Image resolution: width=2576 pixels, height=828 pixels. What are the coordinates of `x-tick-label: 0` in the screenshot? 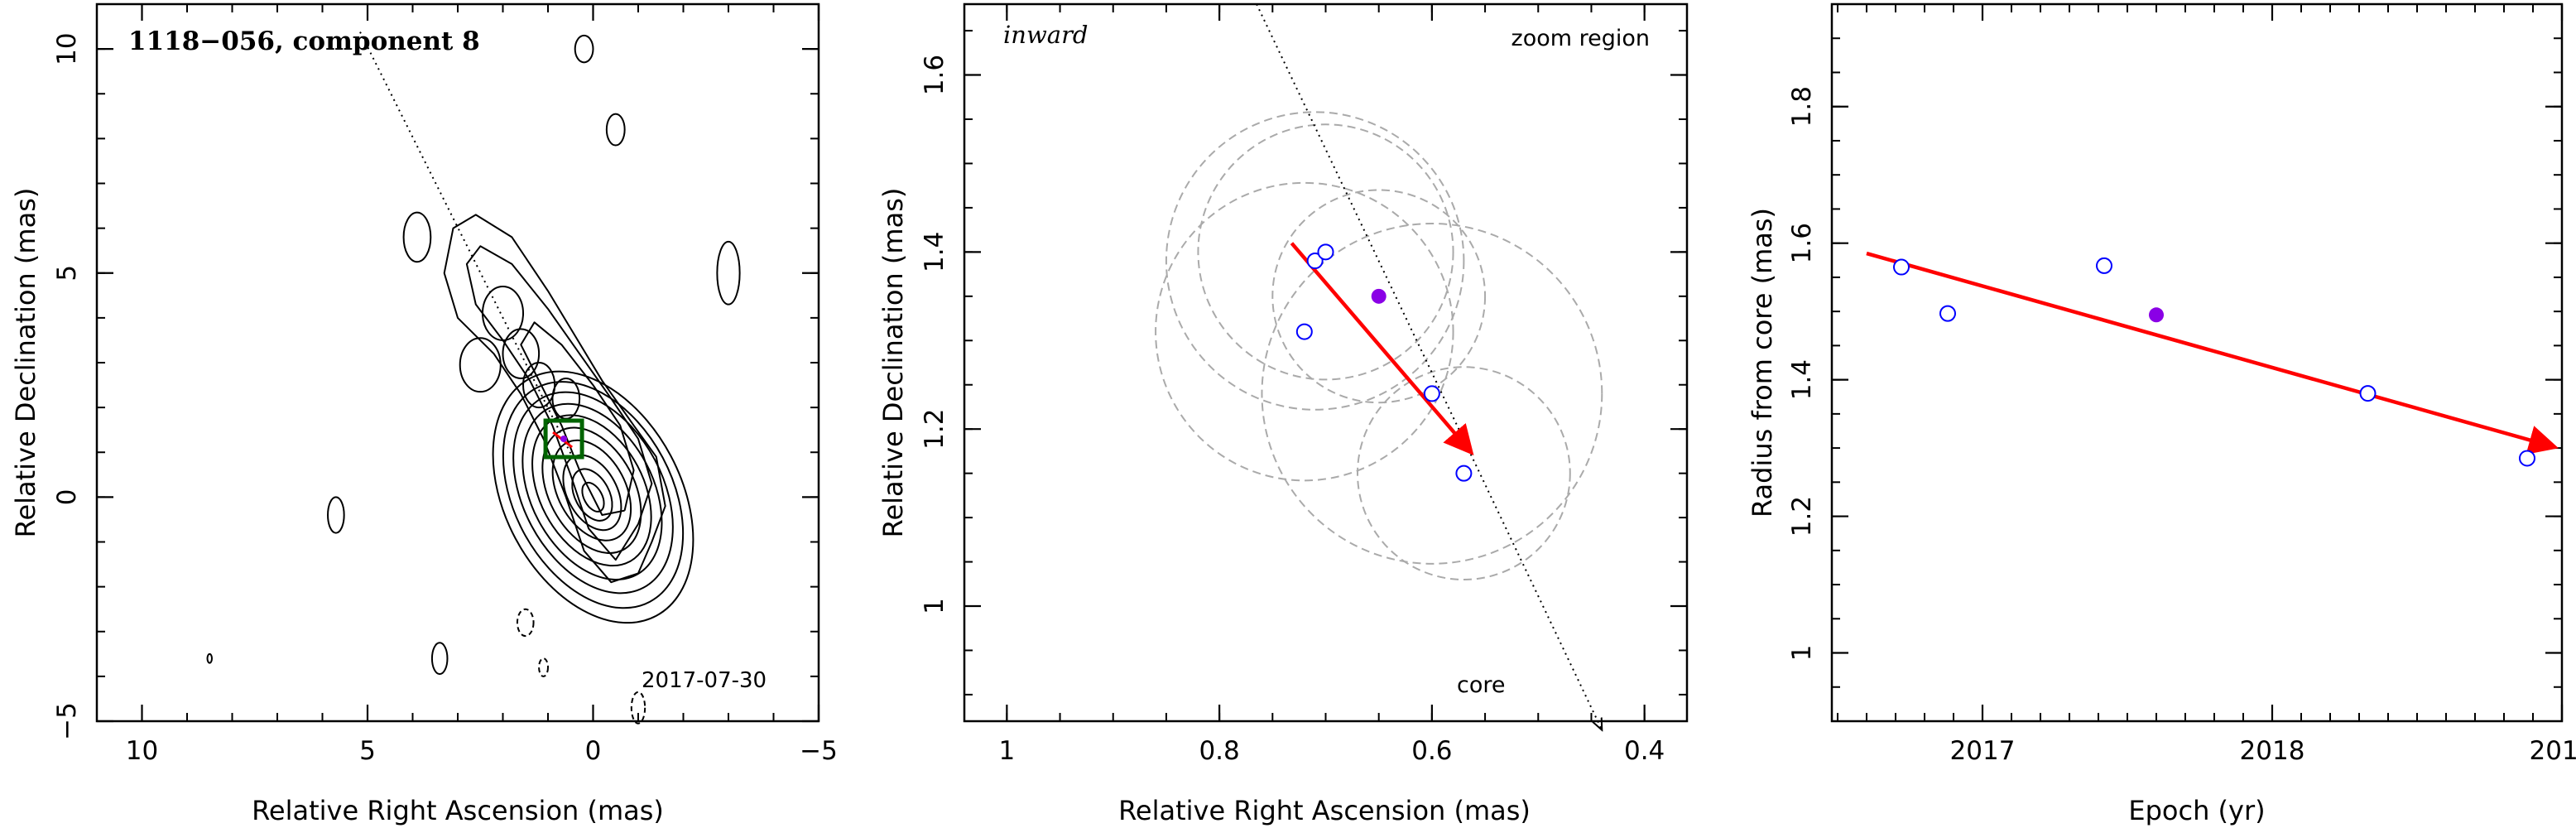 It's located at (593, 751).